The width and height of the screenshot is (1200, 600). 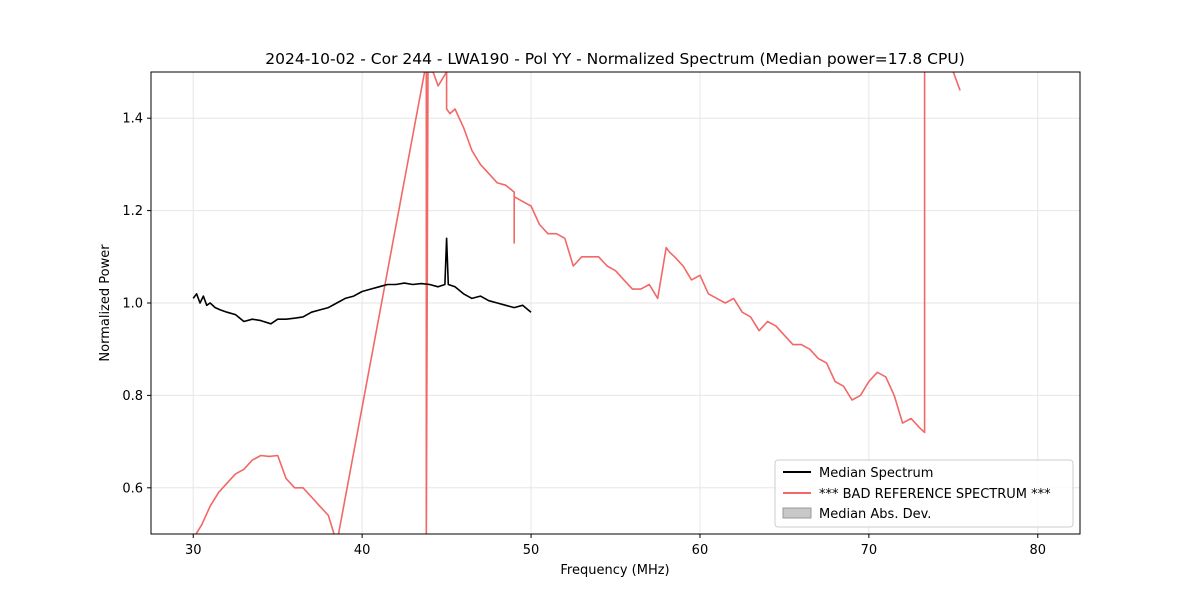 I want to click on y-tick-label: 0.8, so click(x=132, y=396).